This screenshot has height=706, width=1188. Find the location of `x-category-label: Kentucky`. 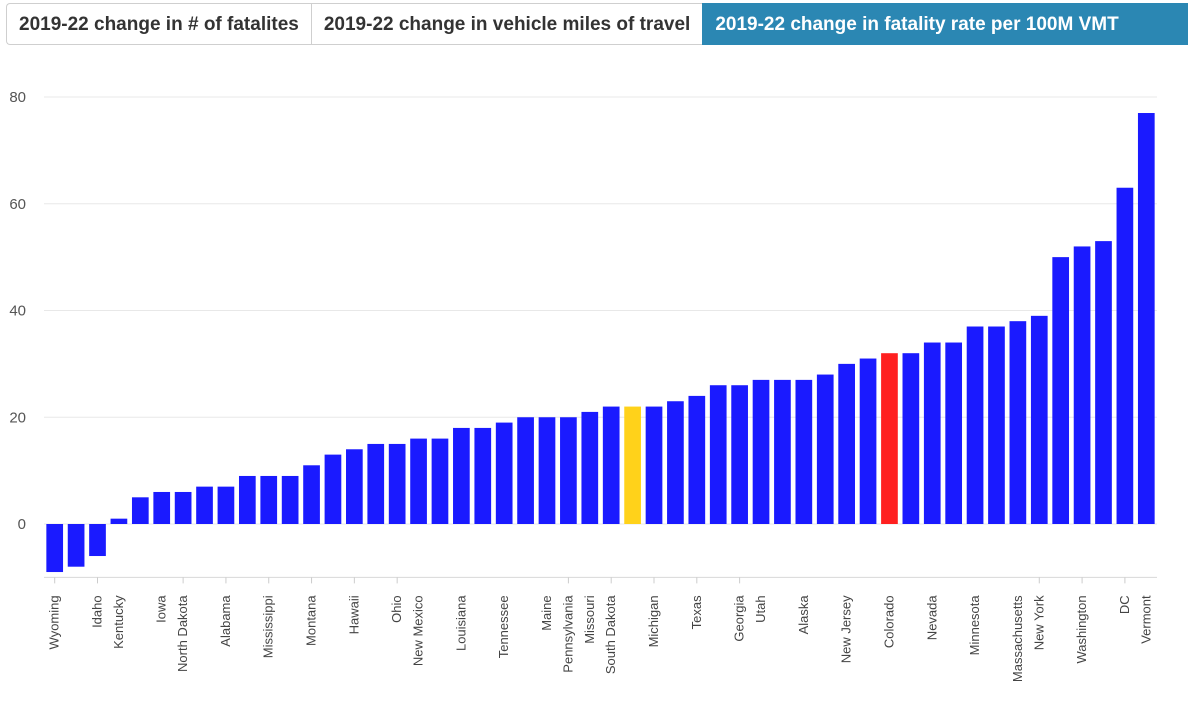

x-category-label: Kentucky is located at coordinates (118, 622).